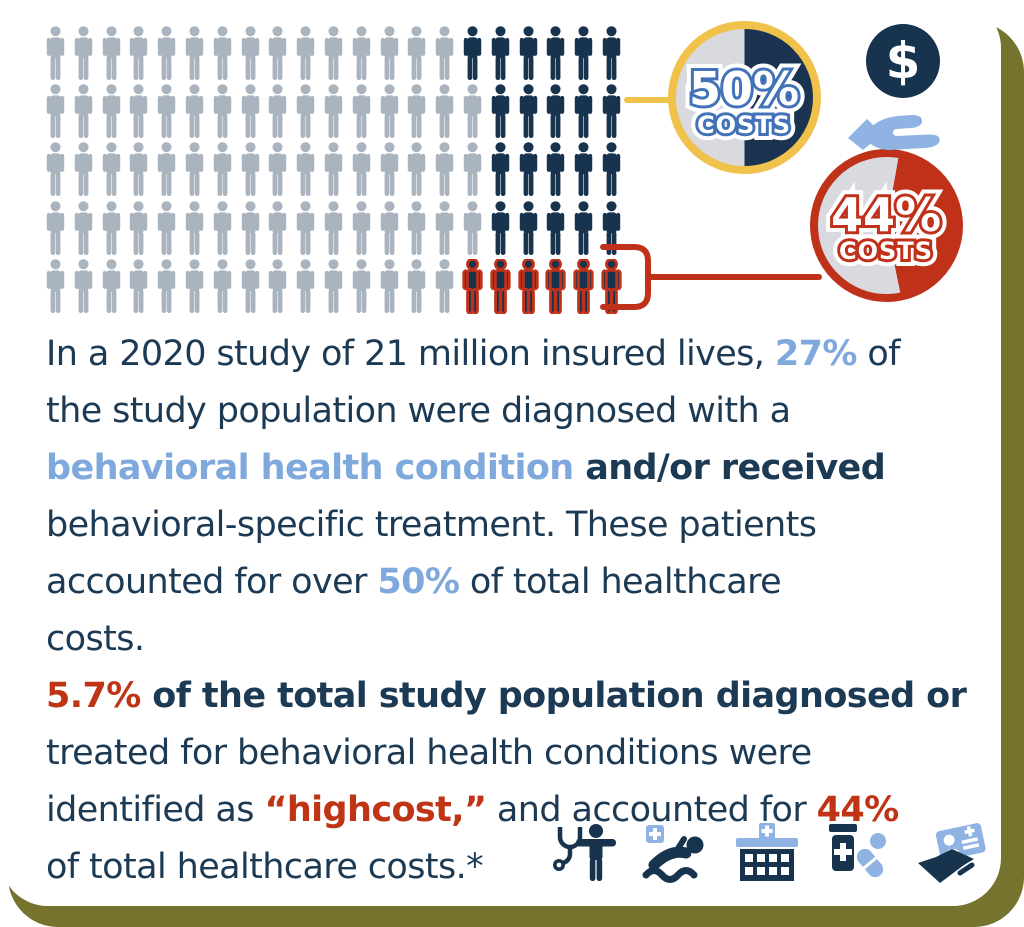 The height and width of the screenshot is (927, 1024). I want to click on pie-50-value-halo: 50%, so click(744, 89).